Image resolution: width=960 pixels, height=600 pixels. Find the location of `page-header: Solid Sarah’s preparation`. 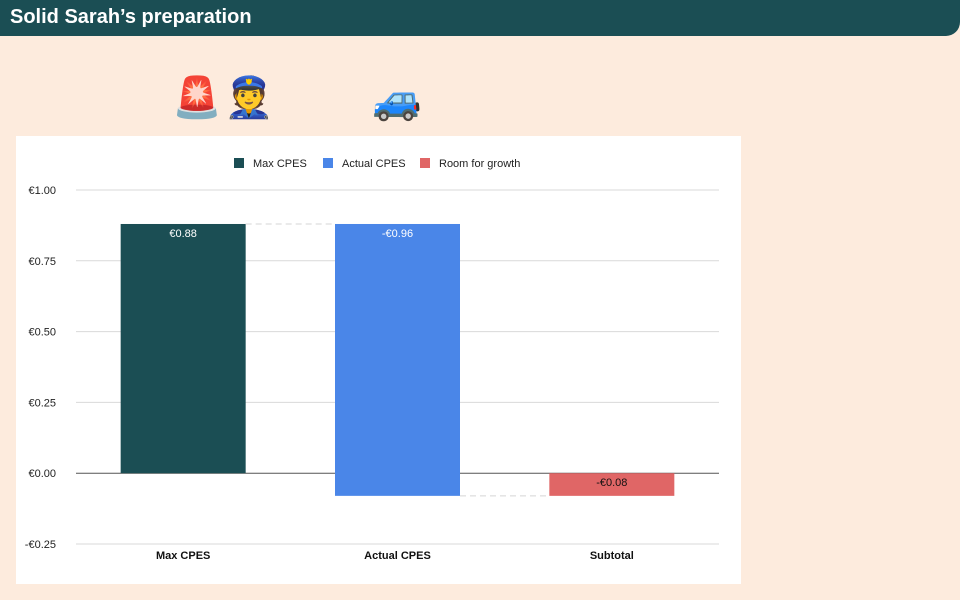

page-header: Solid Sarah’s preparation is located at coordinates (480, 18).